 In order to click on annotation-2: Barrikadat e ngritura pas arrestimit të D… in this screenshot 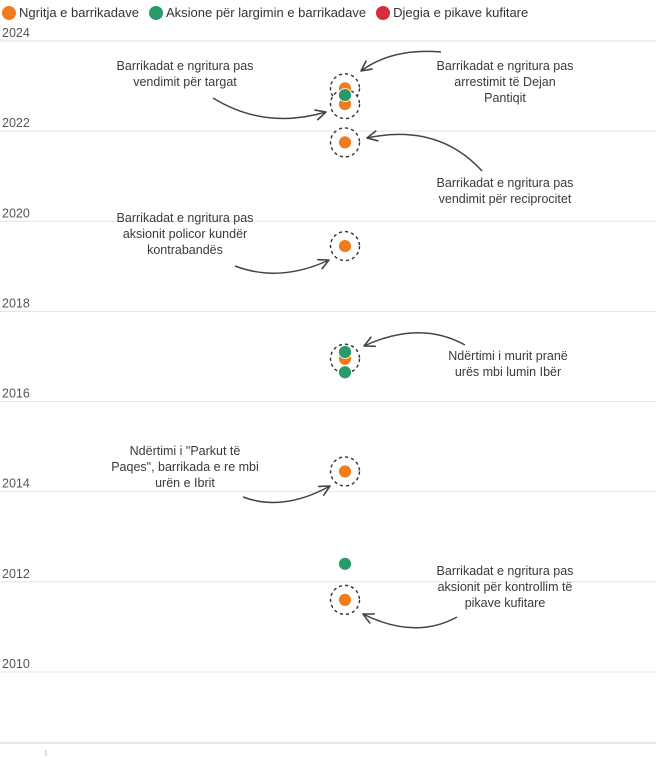, I will do `click(505, 82)`.